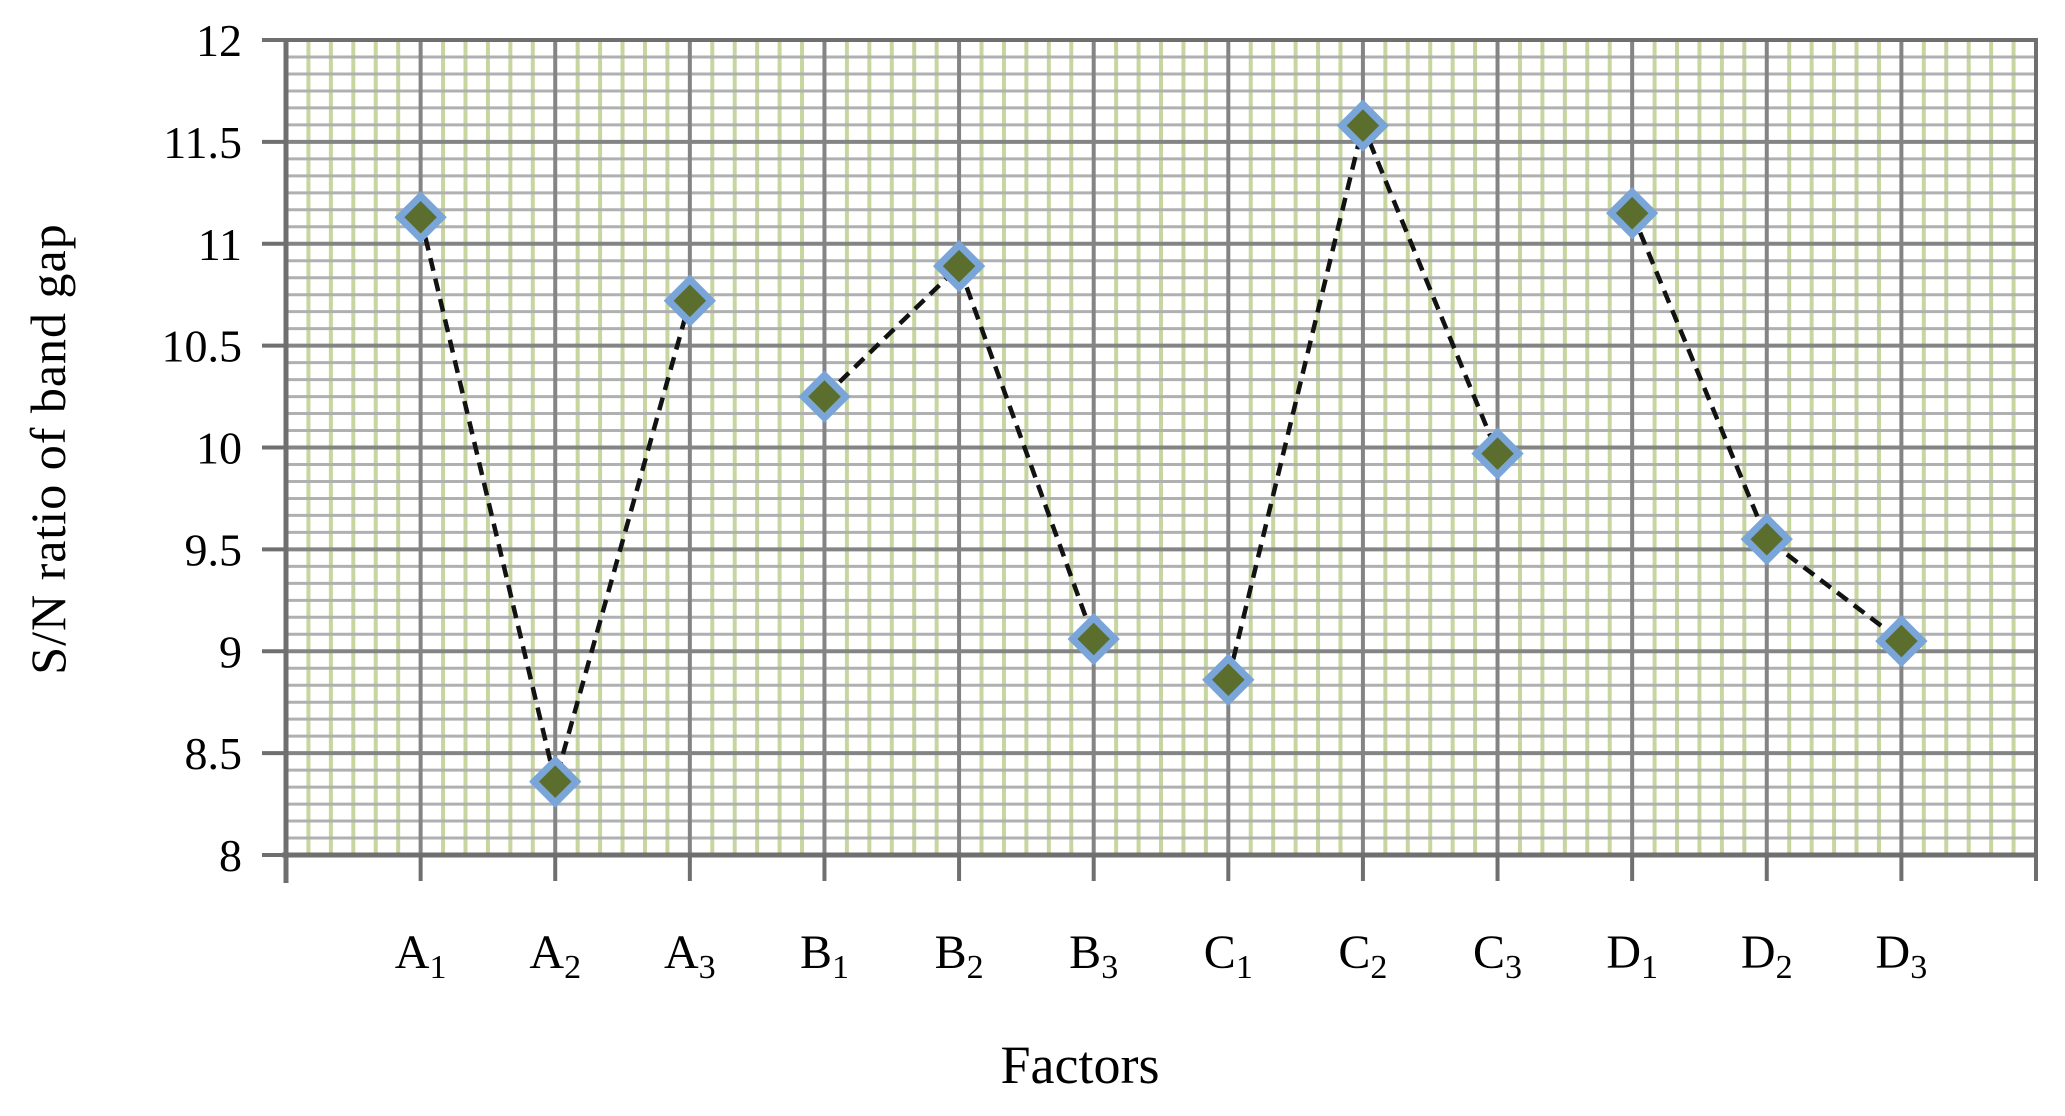 Image resolution: width=2065 pixels, height=1116 pixels. I want to click on y-tick-label: 12, so click(219, 40).